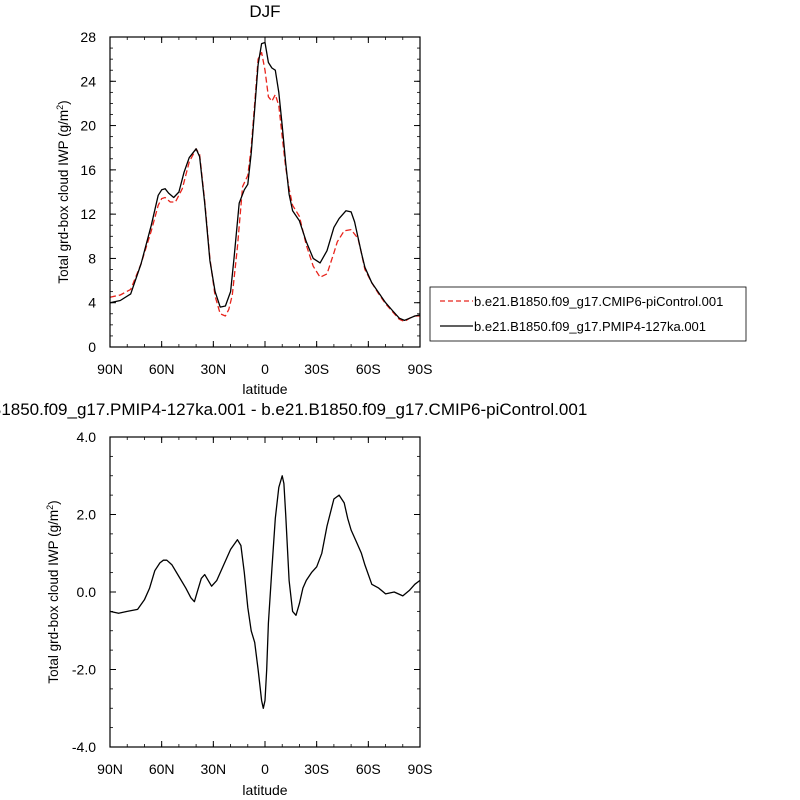 The width and height of the screenshot is (800, 800). I want to click on y-tick-label: 4.0, so click(87, 437).